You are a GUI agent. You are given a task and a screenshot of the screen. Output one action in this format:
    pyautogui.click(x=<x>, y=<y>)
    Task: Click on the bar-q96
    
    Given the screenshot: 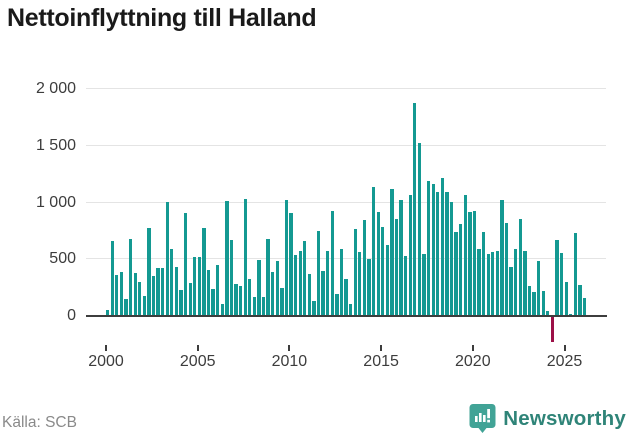 What is the action you would take?
    pyautogui.click(x=548, y=313)
    